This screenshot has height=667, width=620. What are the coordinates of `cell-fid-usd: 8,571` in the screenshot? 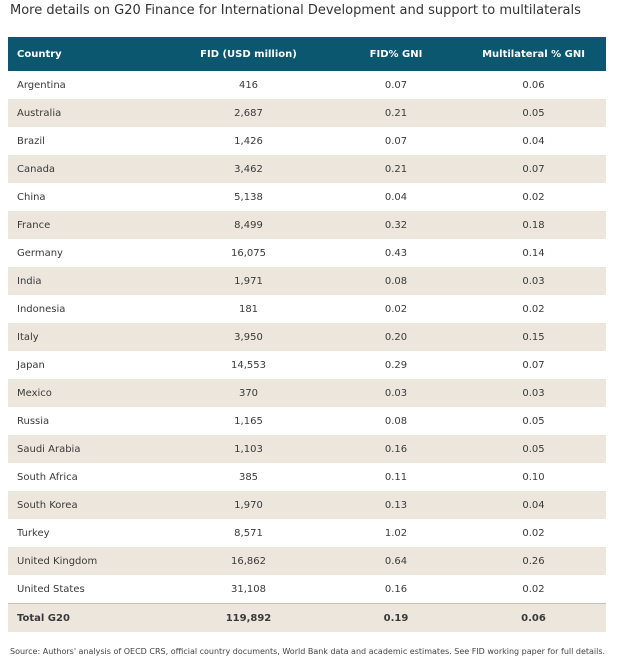 It's located at (248, 533).